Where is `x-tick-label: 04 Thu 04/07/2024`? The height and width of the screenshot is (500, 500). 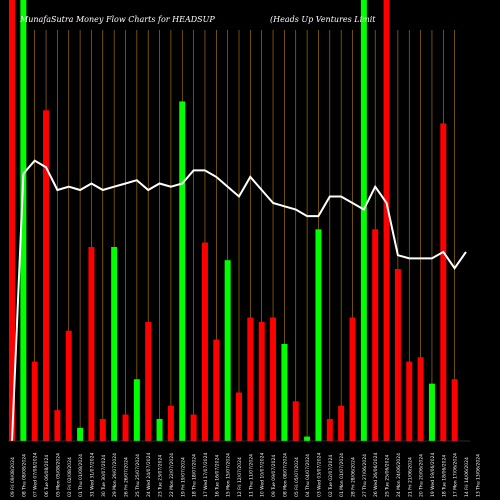
x-tick-label: 04 Thu 04/07/2024 is located at coordinates (308, 475).